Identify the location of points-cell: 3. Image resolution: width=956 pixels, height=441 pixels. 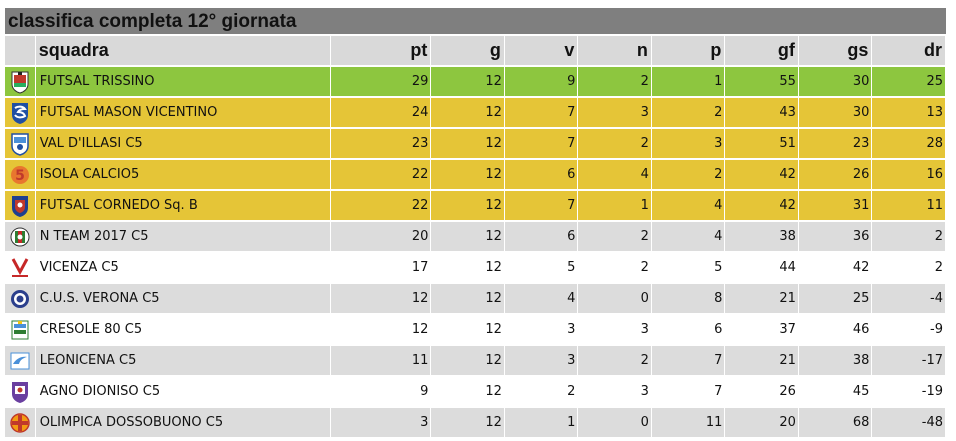
(381, 423).